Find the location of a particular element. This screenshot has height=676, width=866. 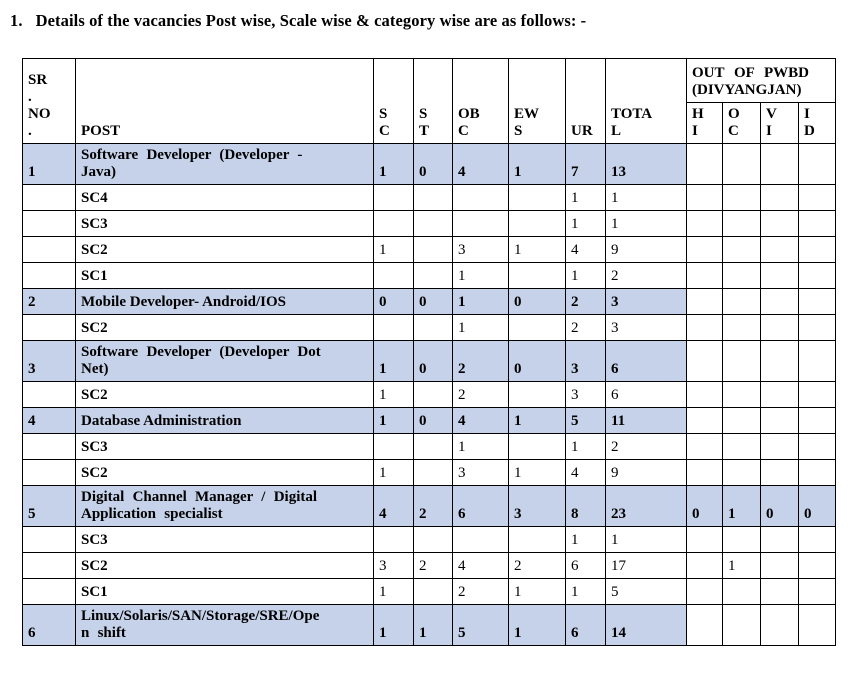

sr-cell: 4 is located at coordinates (49, 420).